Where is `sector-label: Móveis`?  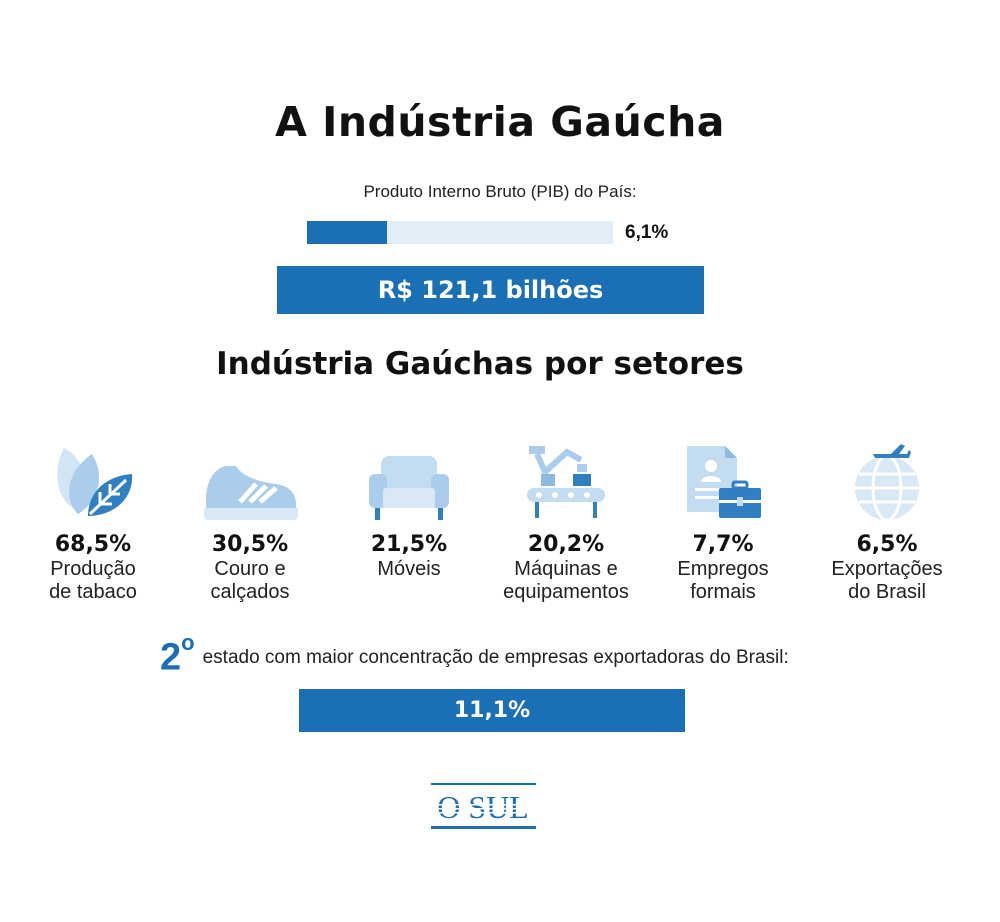
sector-label: Móveis is located at coordinates (409, 569).